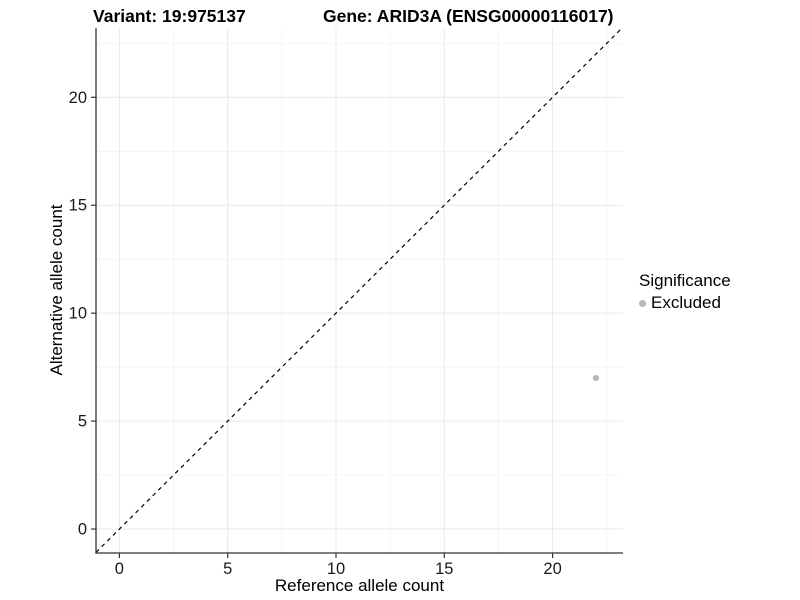 Image resolution: width=800 pixels, height=600 pixels. Describe the element at coordinates (56, 290) in the screenshot. I see `y-axis-title: Alternative allele count` at that location.